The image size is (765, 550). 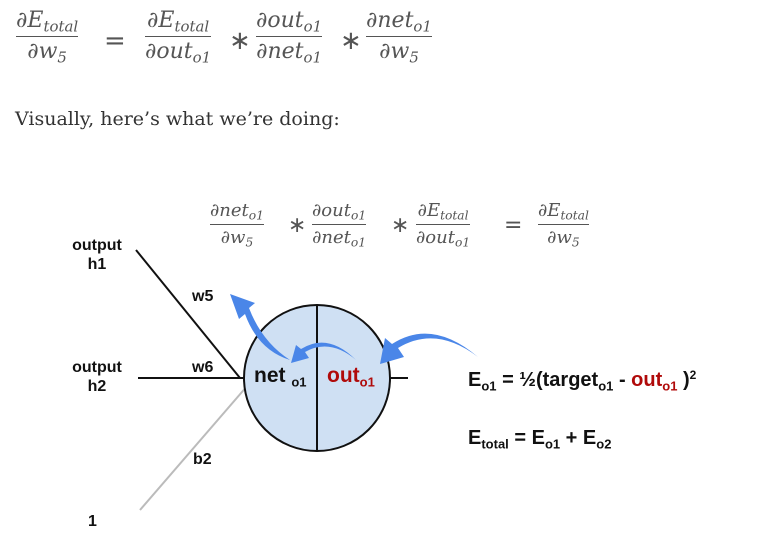 I want to click on input-label-h2: output h2, so click(x=97, y=377).